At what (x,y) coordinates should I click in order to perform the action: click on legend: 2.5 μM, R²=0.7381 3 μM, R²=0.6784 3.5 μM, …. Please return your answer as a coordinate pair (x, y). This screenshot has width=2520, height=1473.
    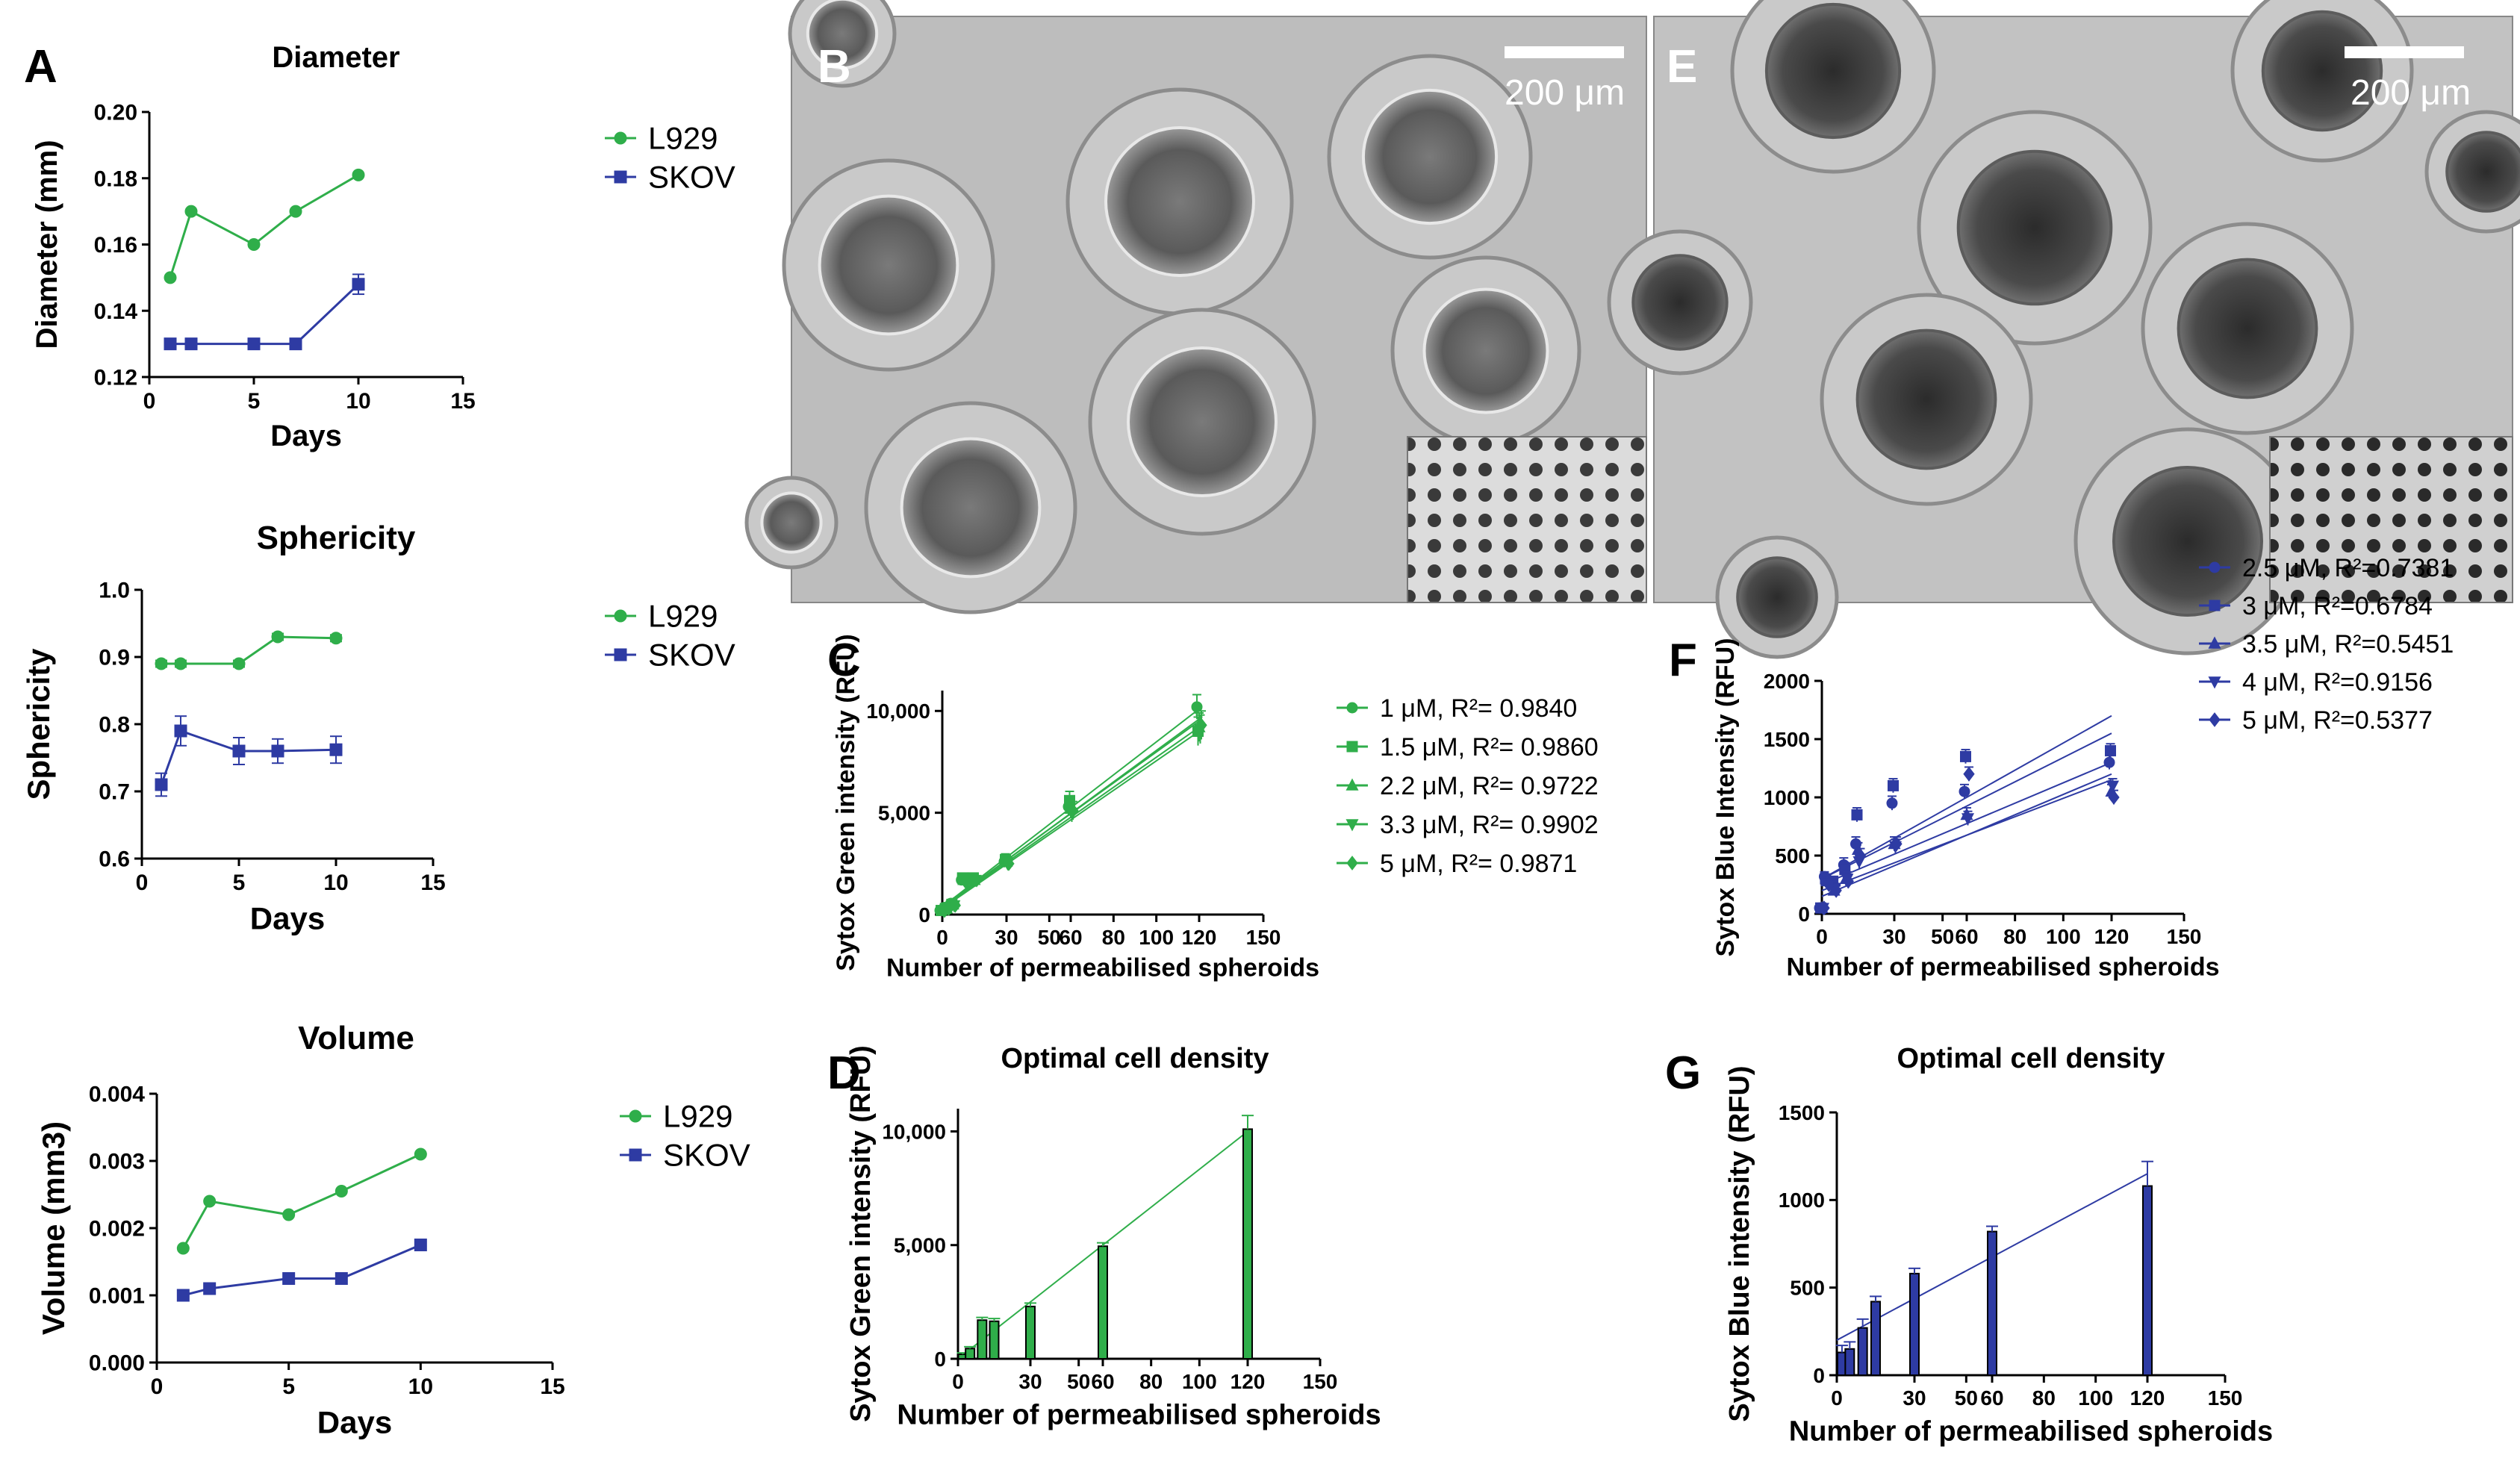
    Looking at the image, I should click on (2326, 644).